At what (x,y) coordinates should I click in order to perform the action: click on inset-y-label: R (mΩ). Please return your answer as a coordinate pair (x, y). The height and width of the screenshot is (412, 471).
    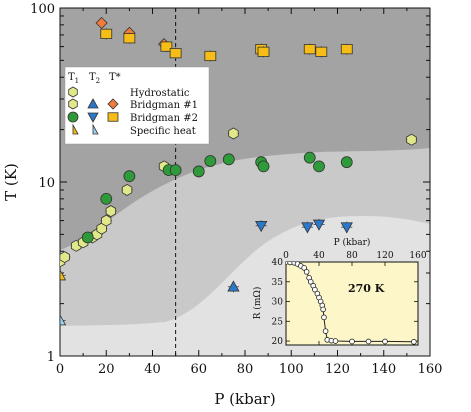
    Looking at the image, I should click on (257, 303).